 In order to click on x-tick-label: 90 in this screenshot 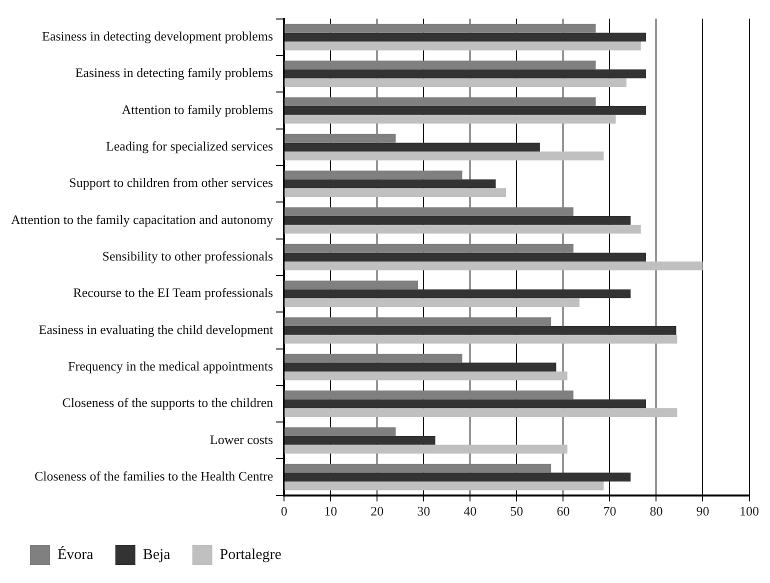, I will do `click(703, 511)`.